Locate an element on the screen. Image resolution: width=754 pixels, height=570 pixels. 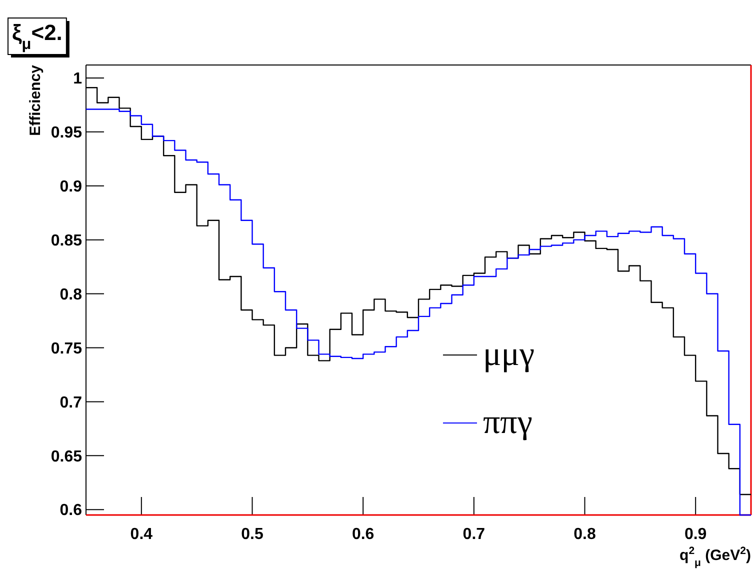
x-tick-label: 0.9 is located at coordinates (695, 534).